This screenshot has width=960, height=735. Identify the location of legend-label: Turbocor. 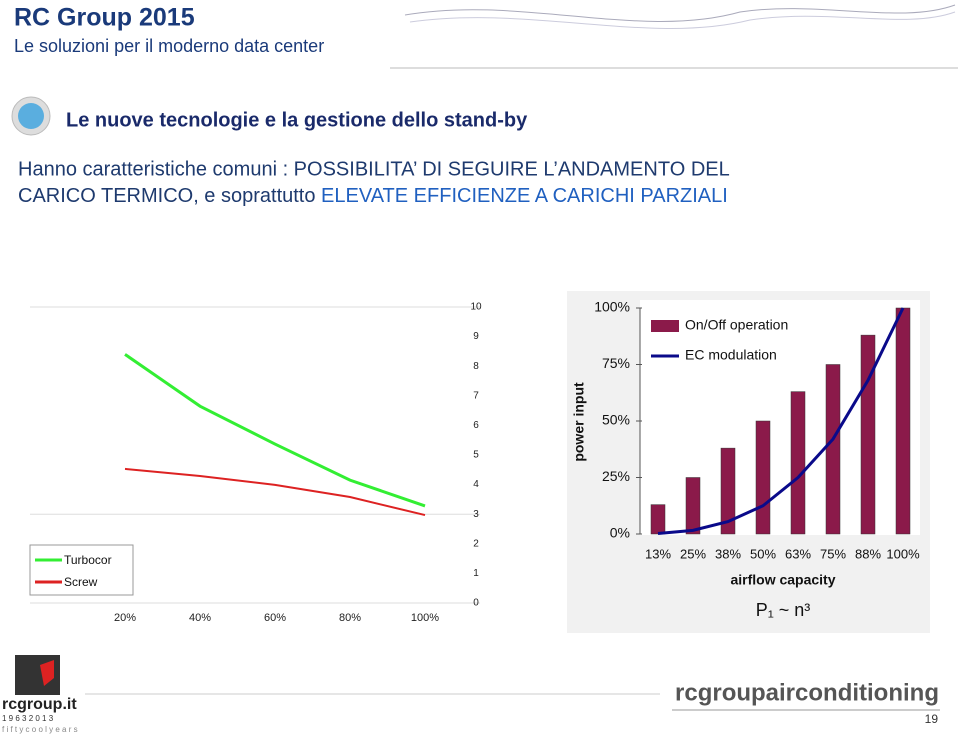
(88, 560).